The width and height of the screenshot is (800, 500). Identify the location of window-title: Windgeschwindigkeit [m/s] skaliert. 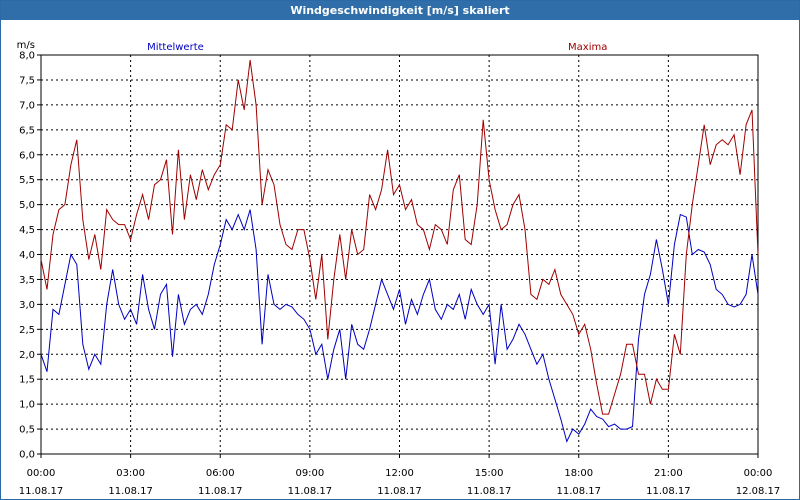
(400, 10).